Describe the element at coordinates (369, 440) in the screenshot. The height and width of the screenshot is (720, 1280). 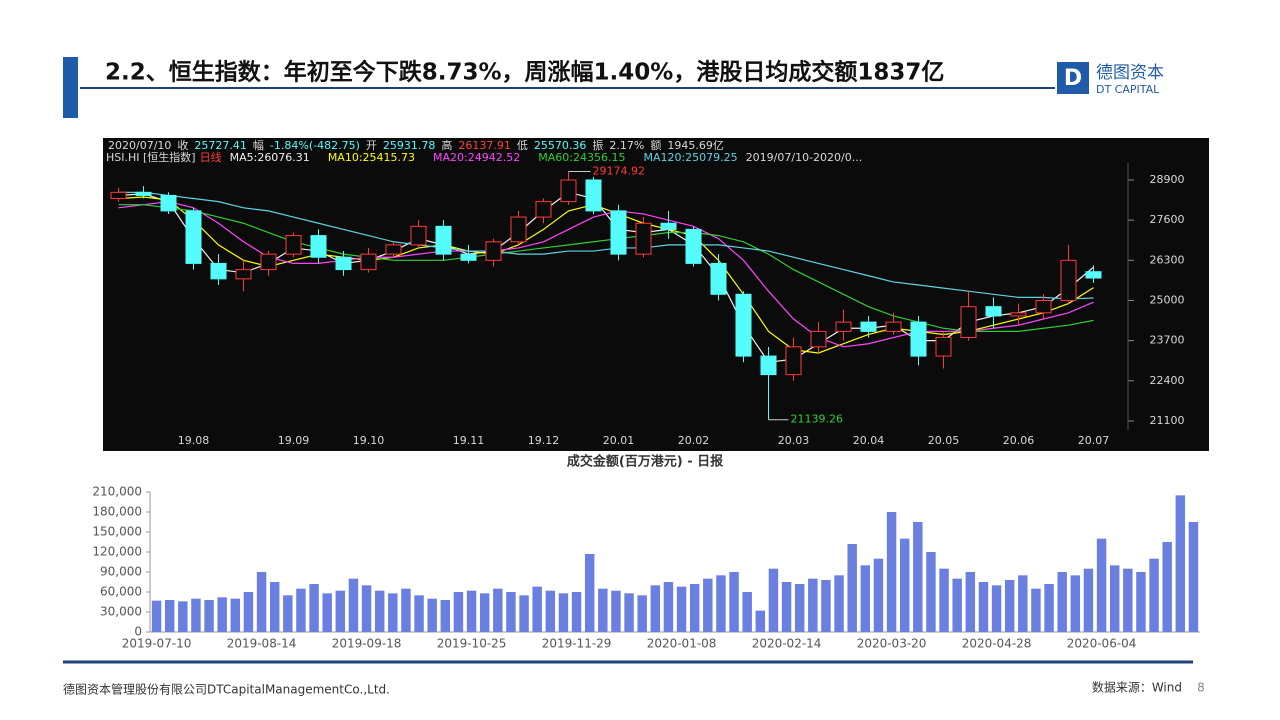
I see `x-tick-label: 19.10` at that location.